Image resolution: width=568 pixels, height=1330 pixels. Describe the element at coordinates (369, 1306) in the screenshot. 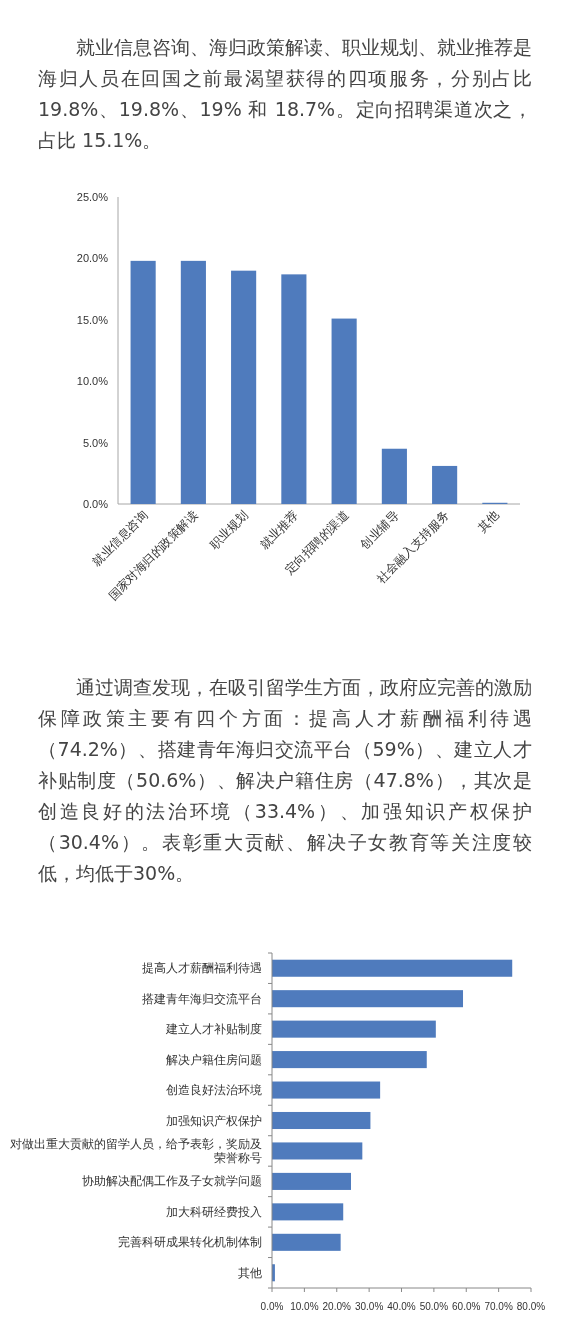

I see `x-tick-label: 30.0%` at that location.